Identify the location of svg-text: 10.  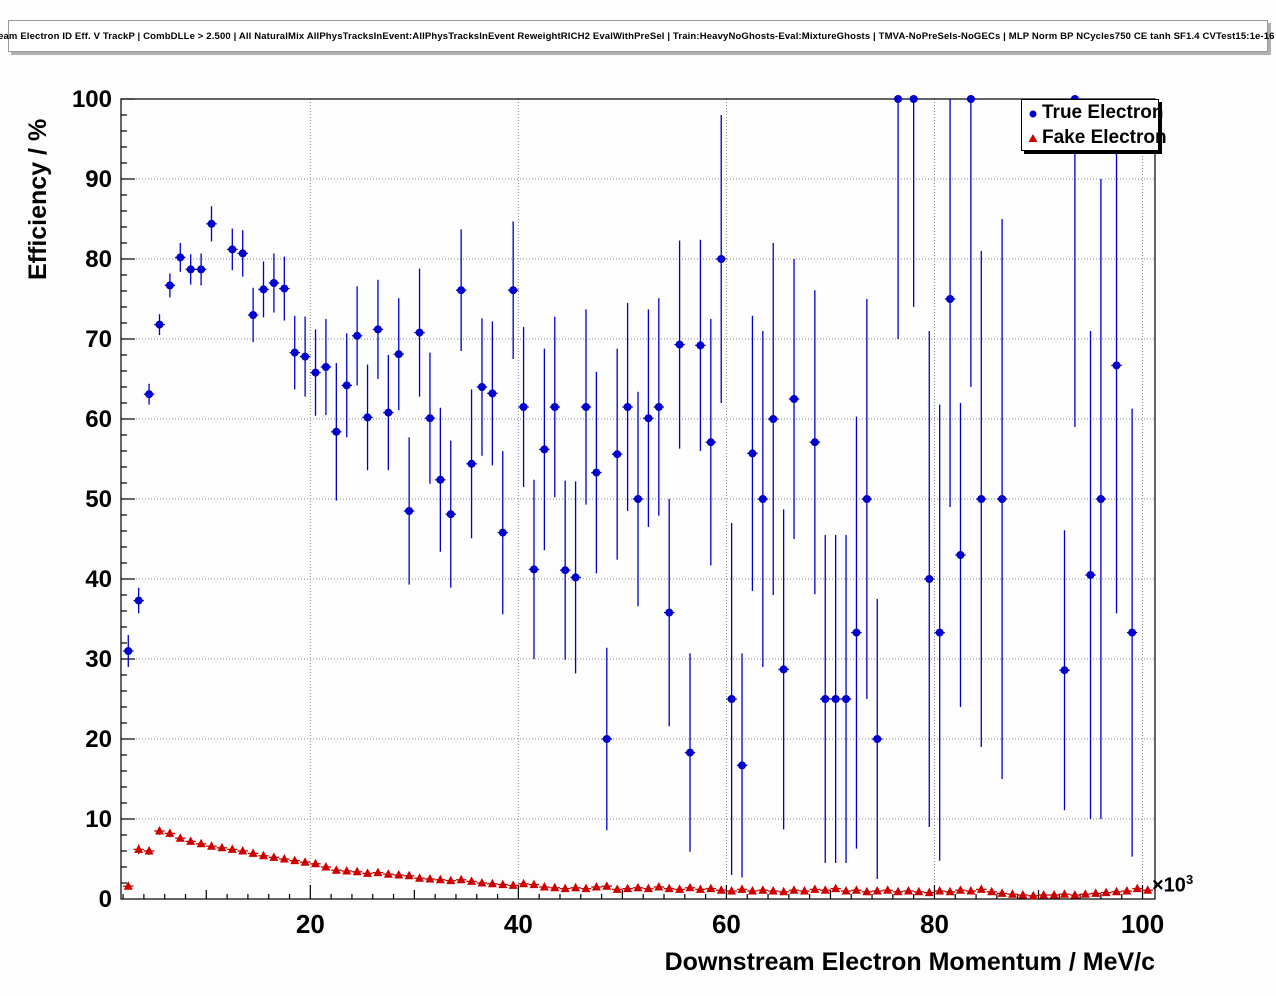
(98, 819).